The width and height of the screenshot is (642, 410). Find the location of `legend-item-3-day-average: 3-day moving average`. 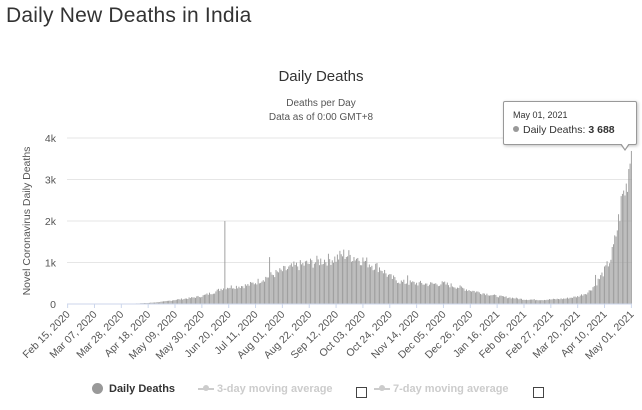

legend-item-3-day-average: 3-day moving average is located at coordinates (265, 389).